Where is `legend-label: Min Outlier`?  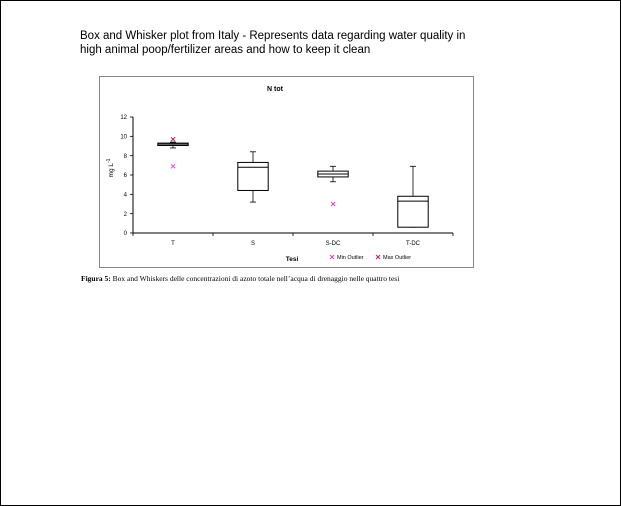 legend-label: Min Outlier is located at coordinates (350, 258).